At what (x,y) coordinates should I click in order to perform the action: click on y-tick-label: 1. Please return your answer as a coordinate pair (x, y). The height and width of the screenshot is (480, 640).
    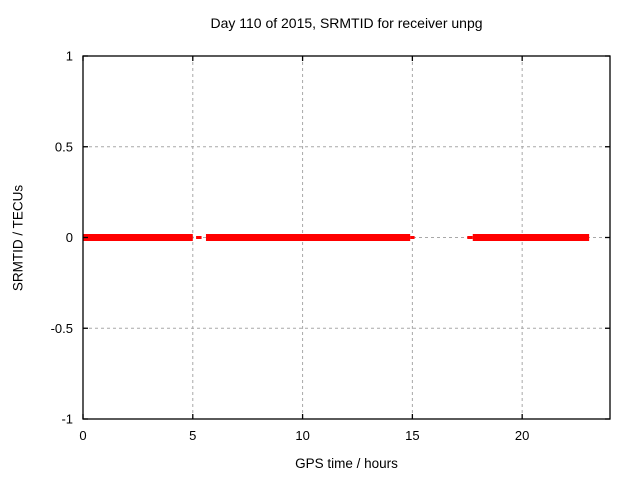
    Looking at the image, I should click on (69, 56).